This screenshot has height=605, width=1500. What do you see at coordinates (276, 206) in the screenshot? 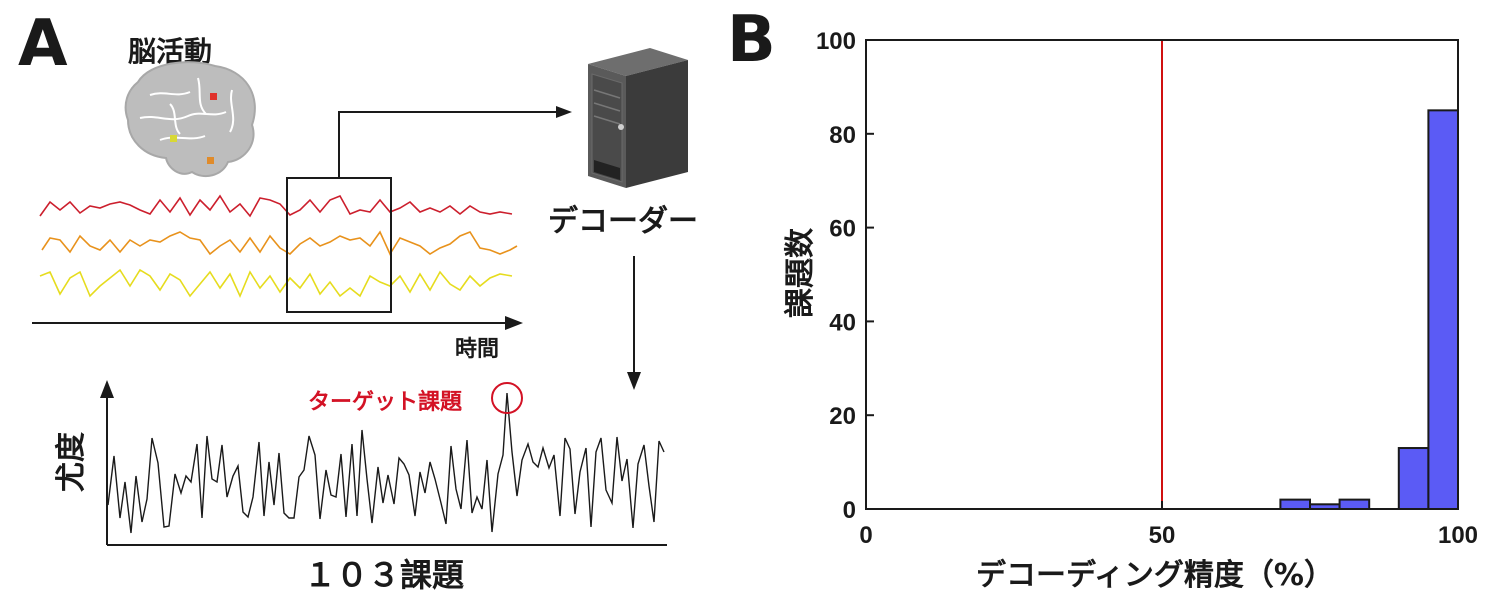
I see `signal-red` at bounding box center [276, 206].